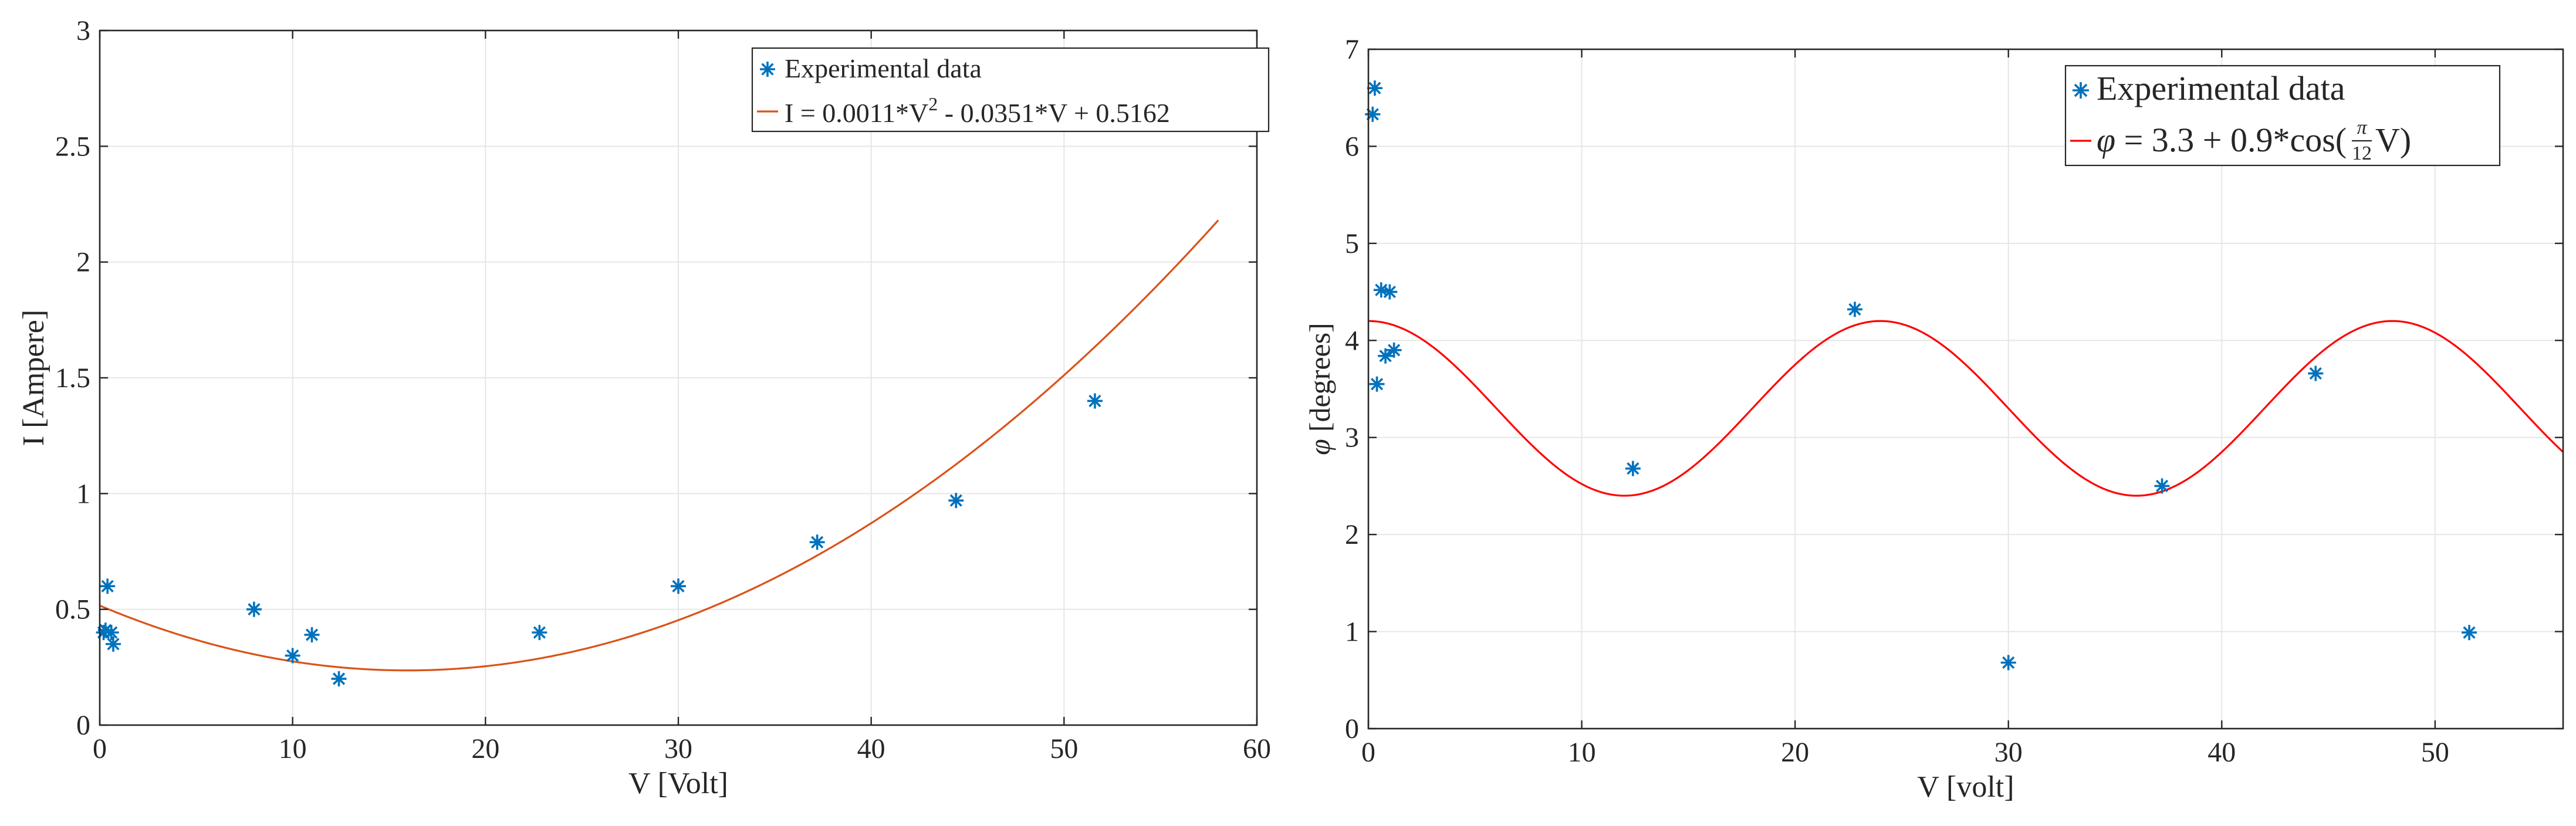 This screenshot has width=2576, height=826. I want to click on y-tick-label: 0.5, so click(72, 609).